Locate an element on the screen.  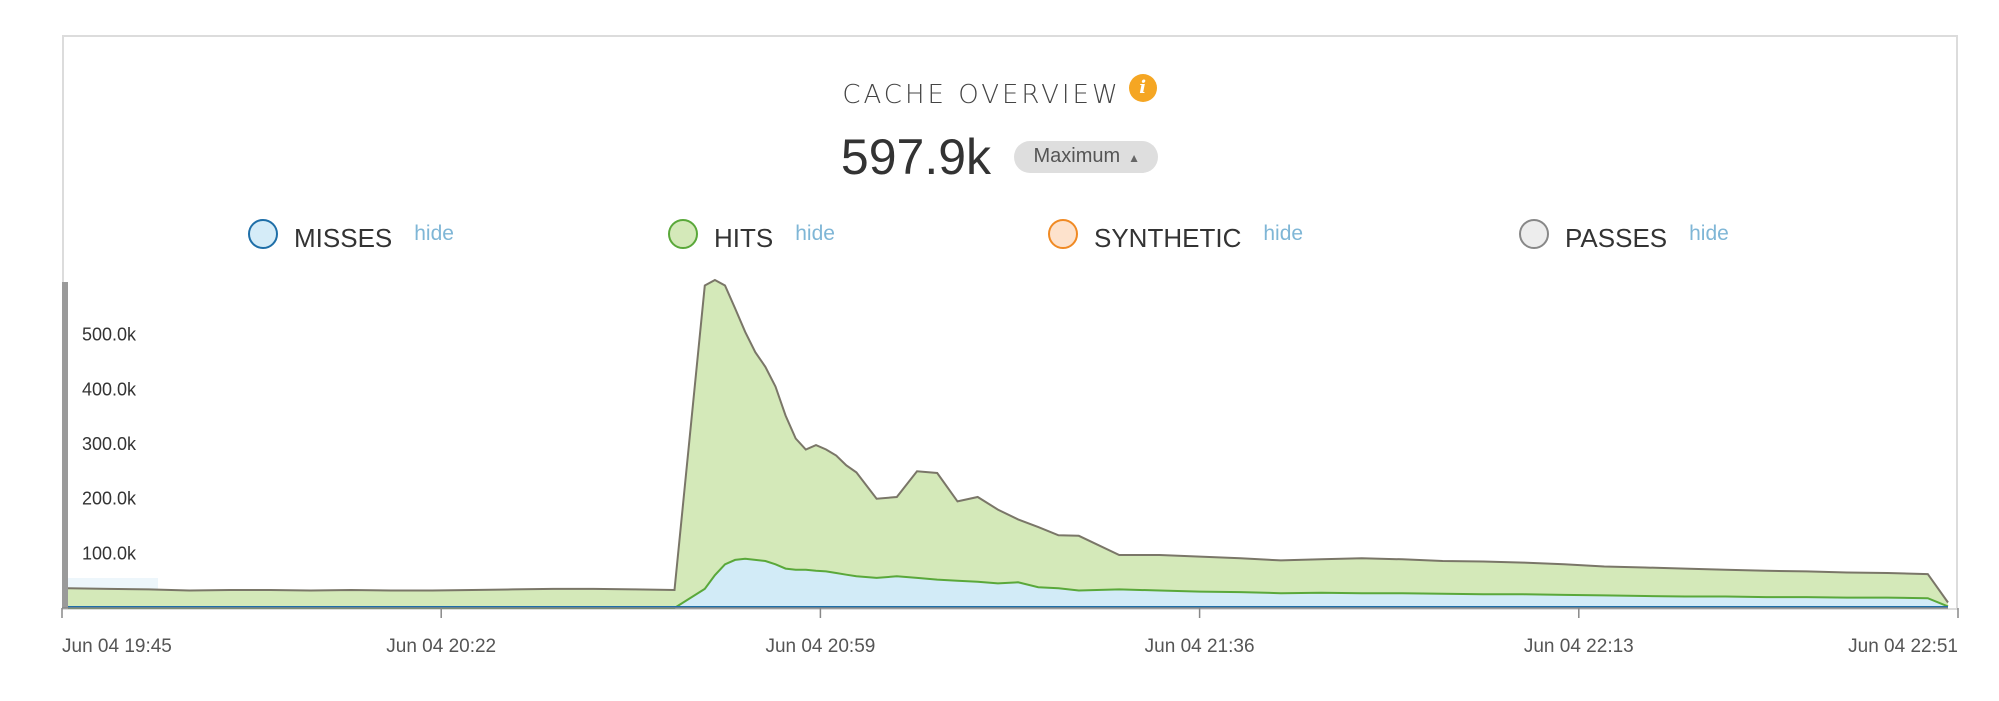
legend-item-synthetic: SYNTHETIC hide is located at coordinates (1175, 234).